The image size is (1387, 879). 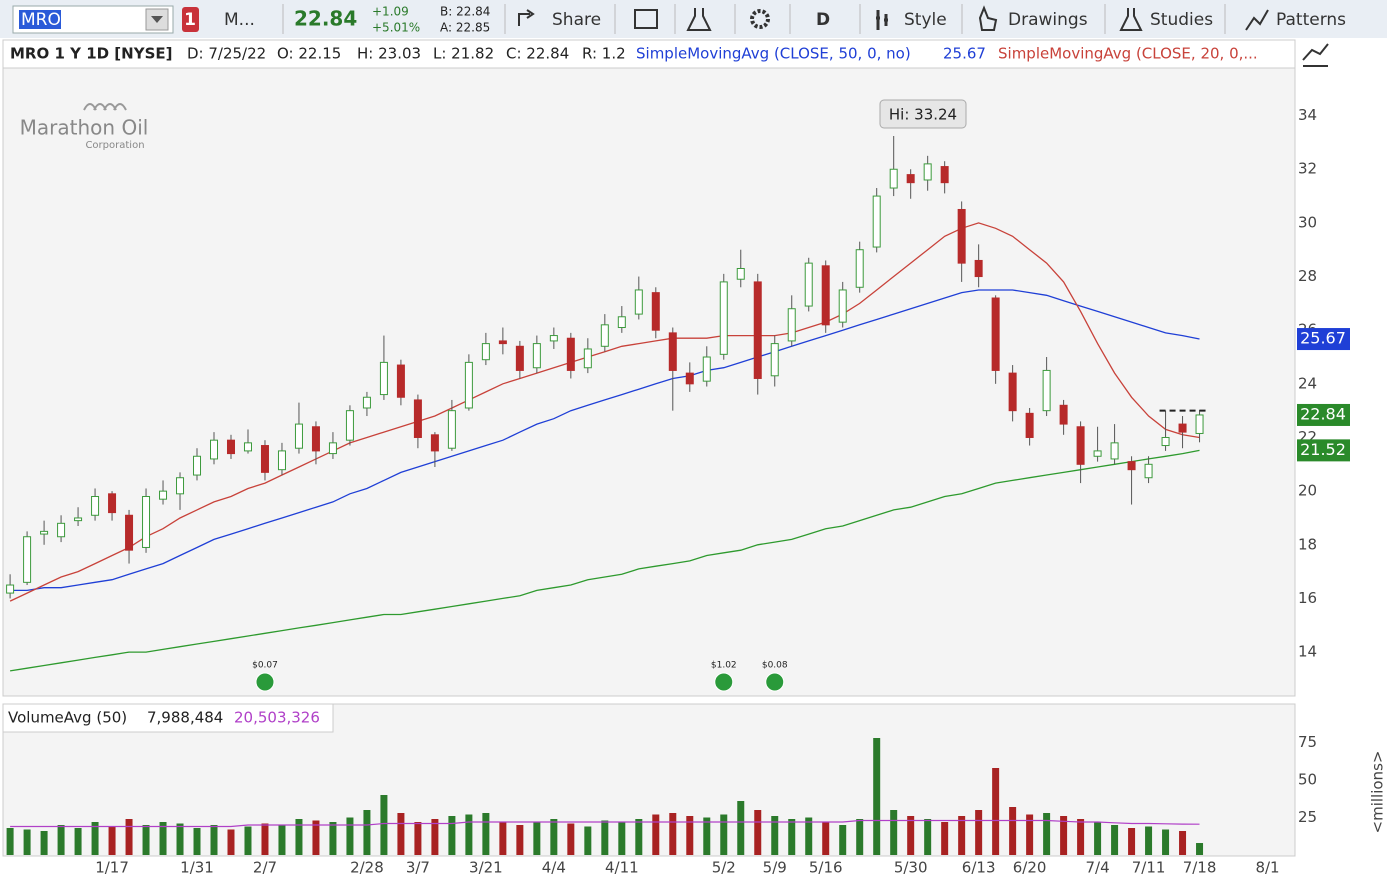 What do you see at coordinates (157, 19) in the screenshot?
I see `dropdown-arrow` at bounding box center [157, 19].